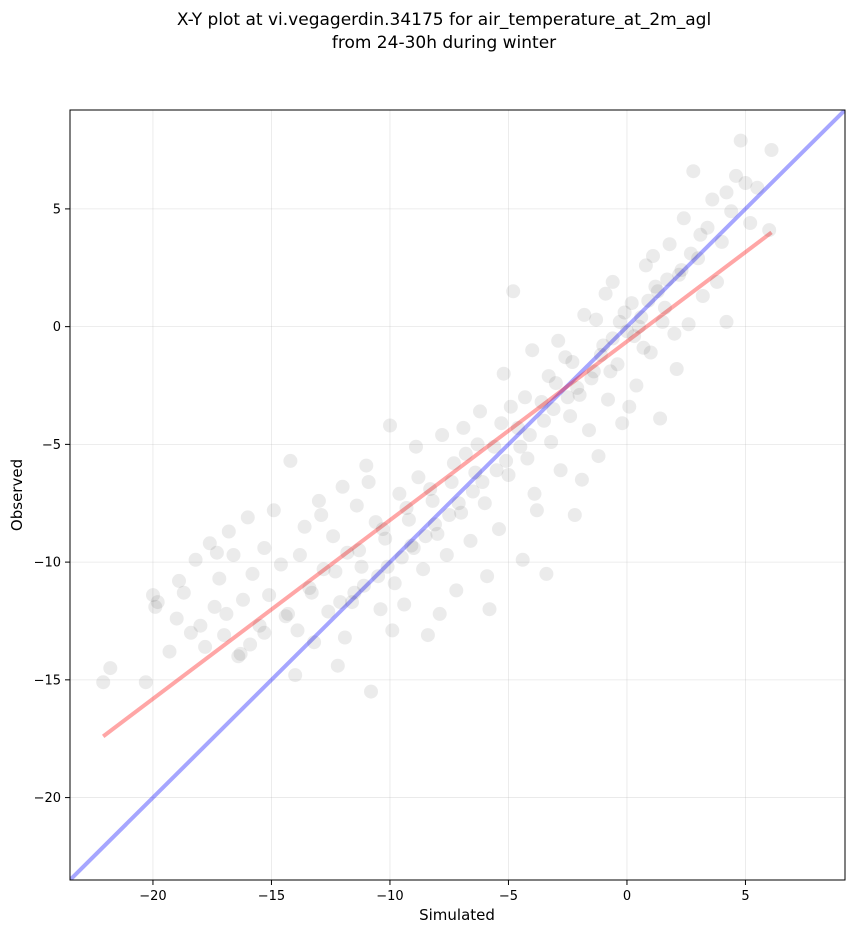 This screenshot has width=854, height=934. I want to click on x-tick-label-1: −15, so click(271, 896).